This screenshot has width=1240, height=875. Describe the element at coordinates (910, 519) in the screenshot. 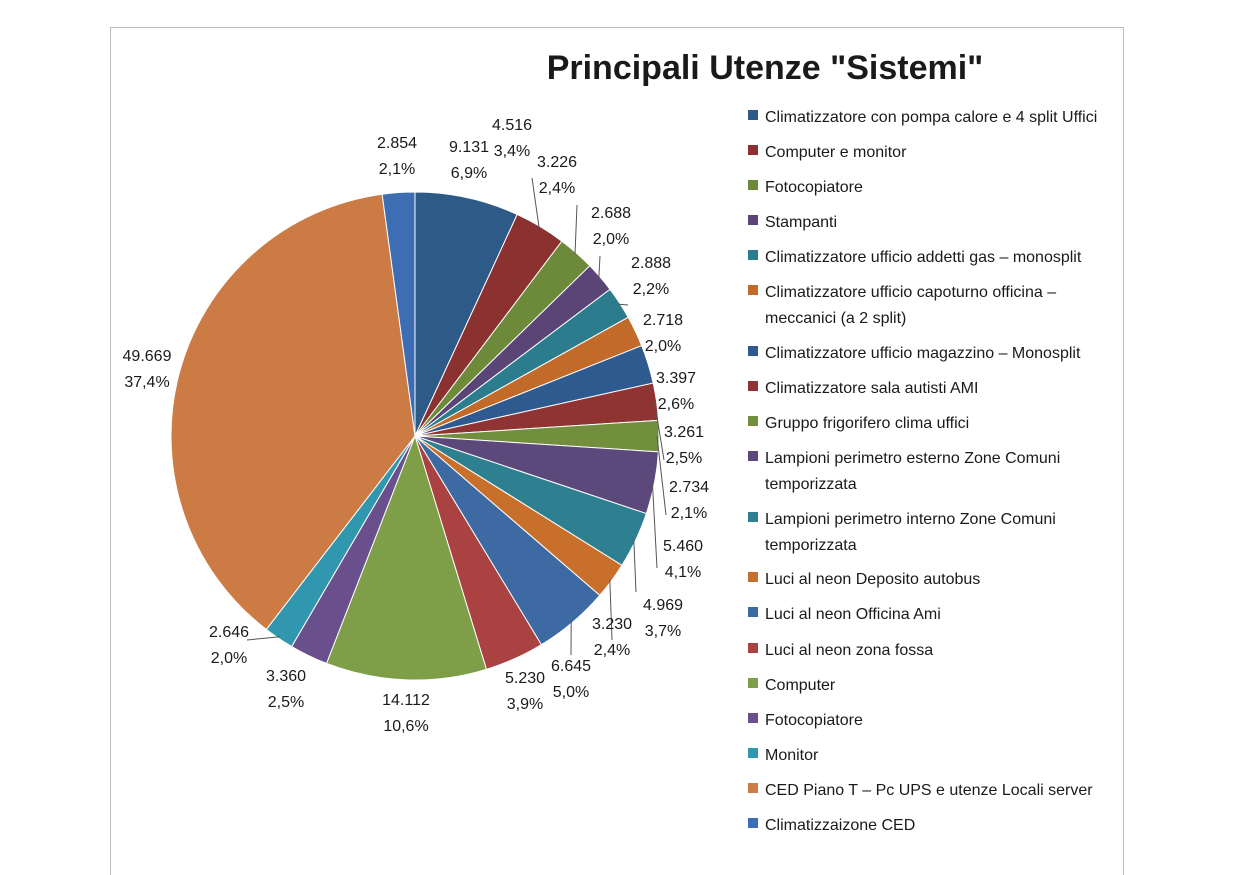

I see `legend-label: Lampioni perimetro interno Zone Comuni` at that location.